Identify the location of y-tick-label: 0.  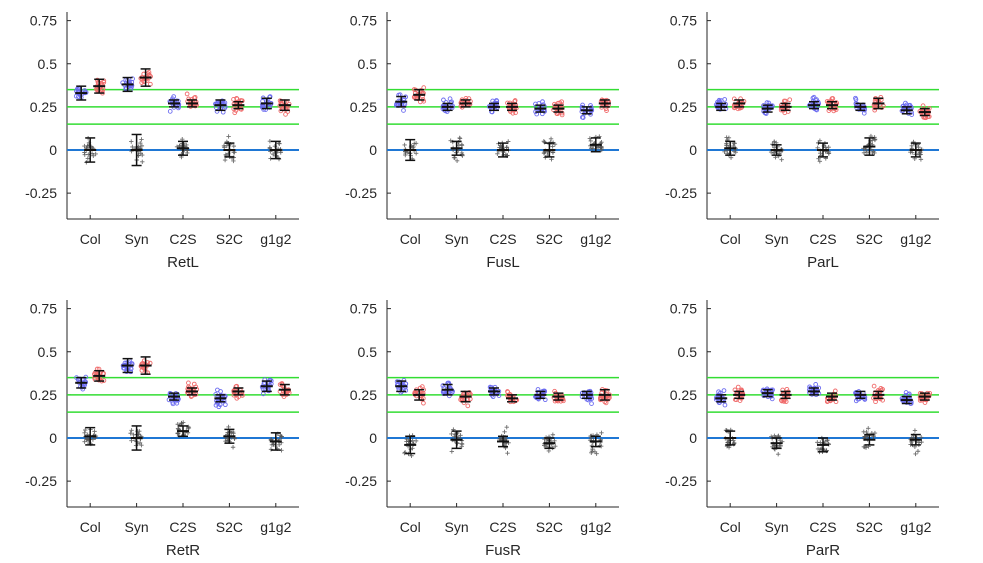
(53, 150).